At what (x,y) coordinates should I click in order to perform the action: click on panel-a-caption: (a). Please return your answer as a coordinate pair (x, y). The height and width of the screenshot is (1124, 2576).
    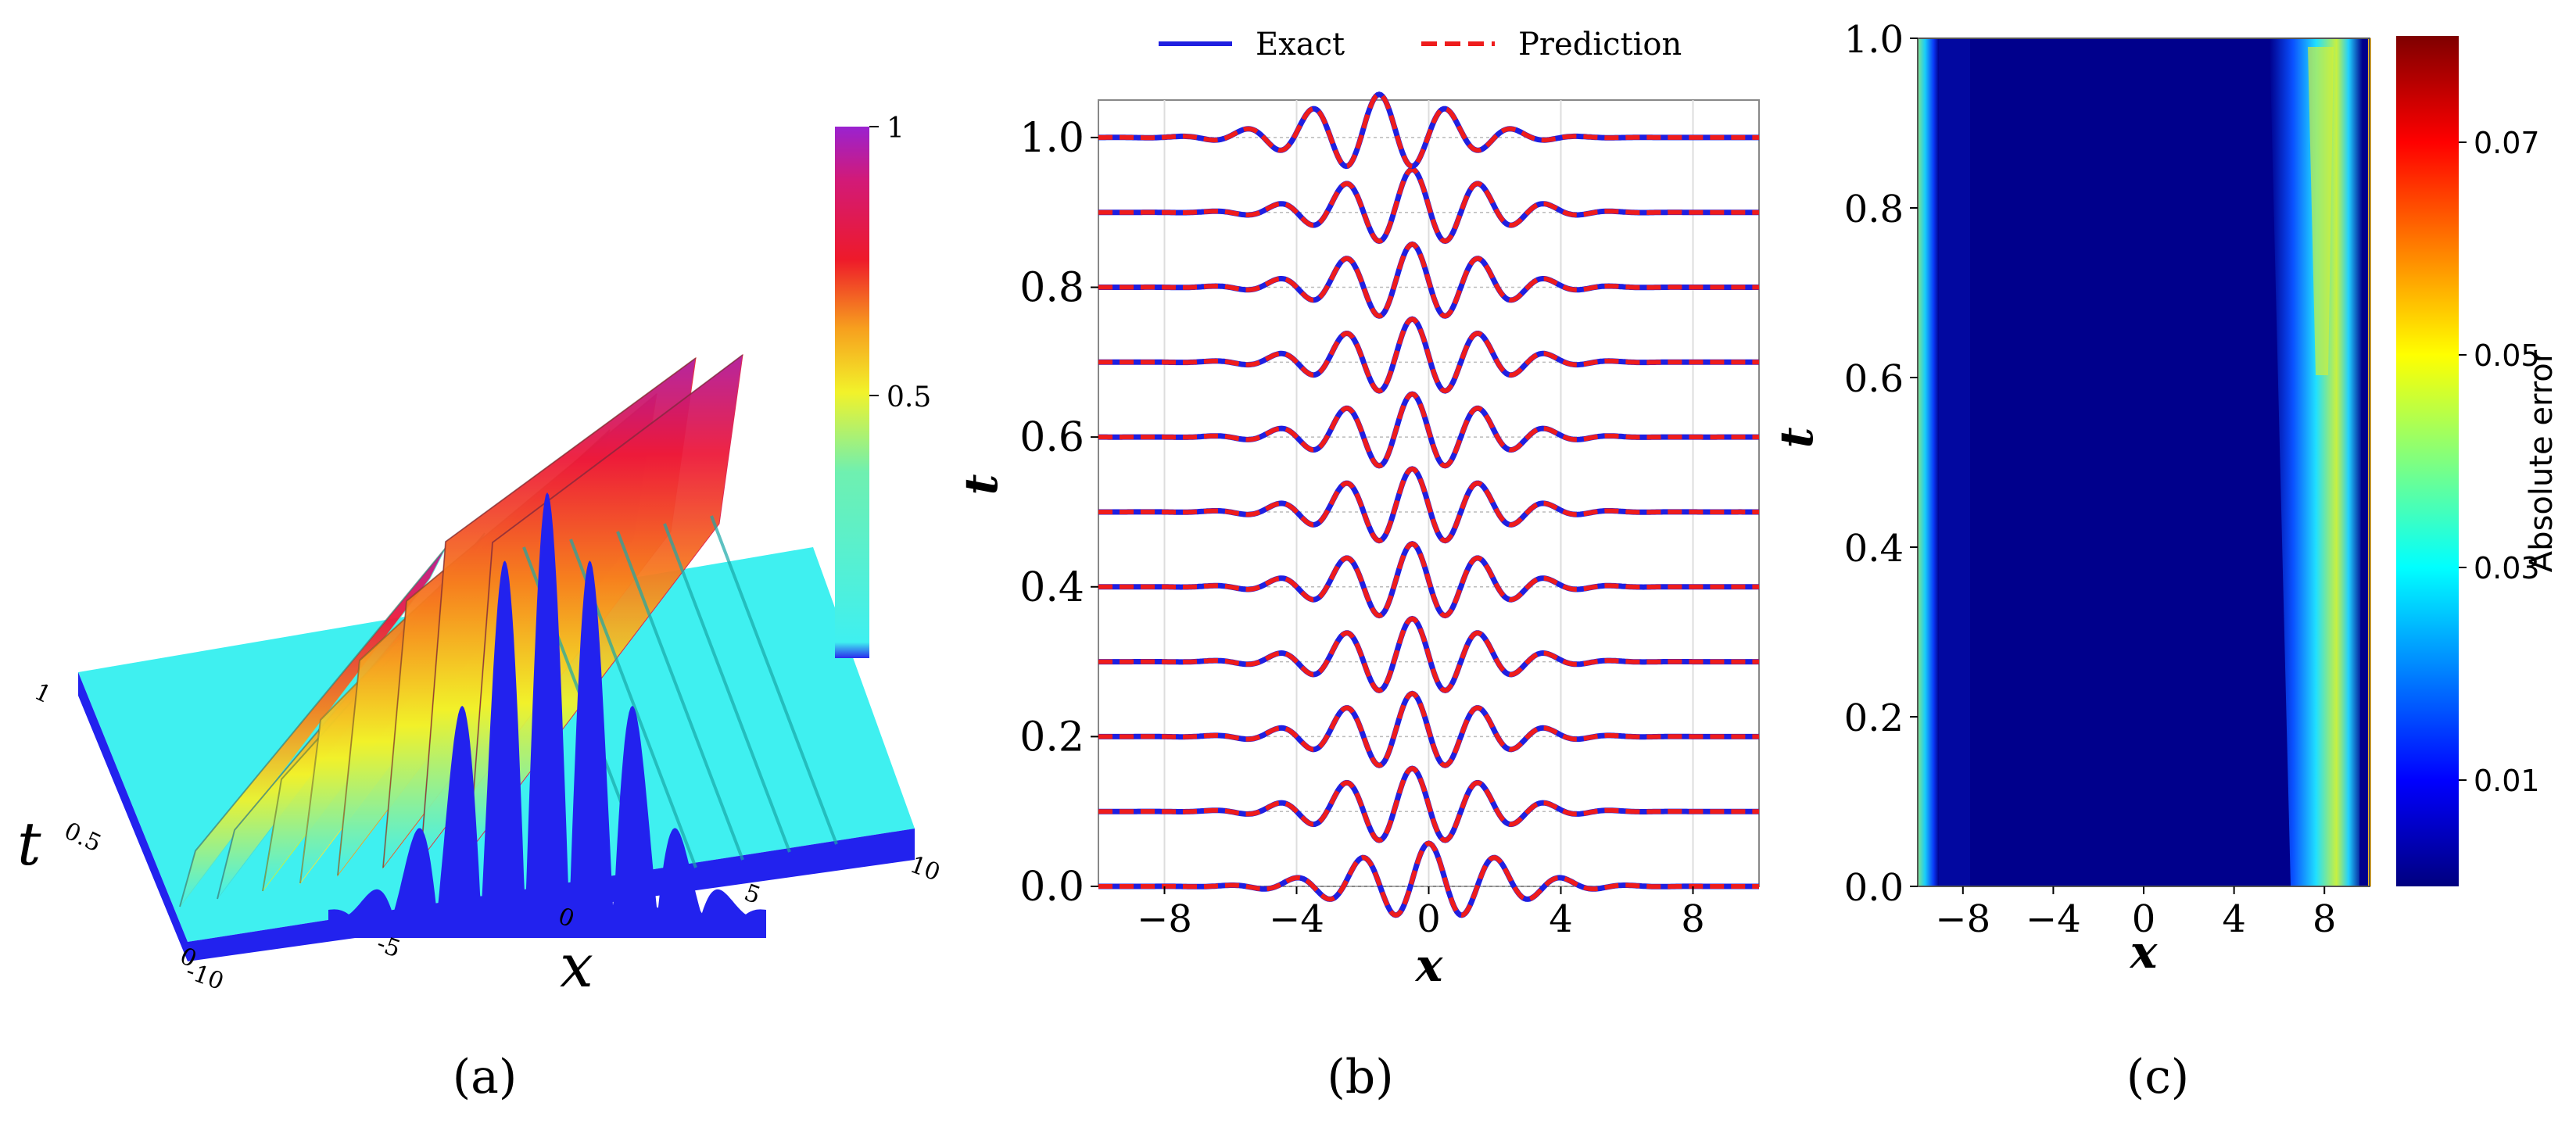
    Looking at the image, I should click on (485, 1077).